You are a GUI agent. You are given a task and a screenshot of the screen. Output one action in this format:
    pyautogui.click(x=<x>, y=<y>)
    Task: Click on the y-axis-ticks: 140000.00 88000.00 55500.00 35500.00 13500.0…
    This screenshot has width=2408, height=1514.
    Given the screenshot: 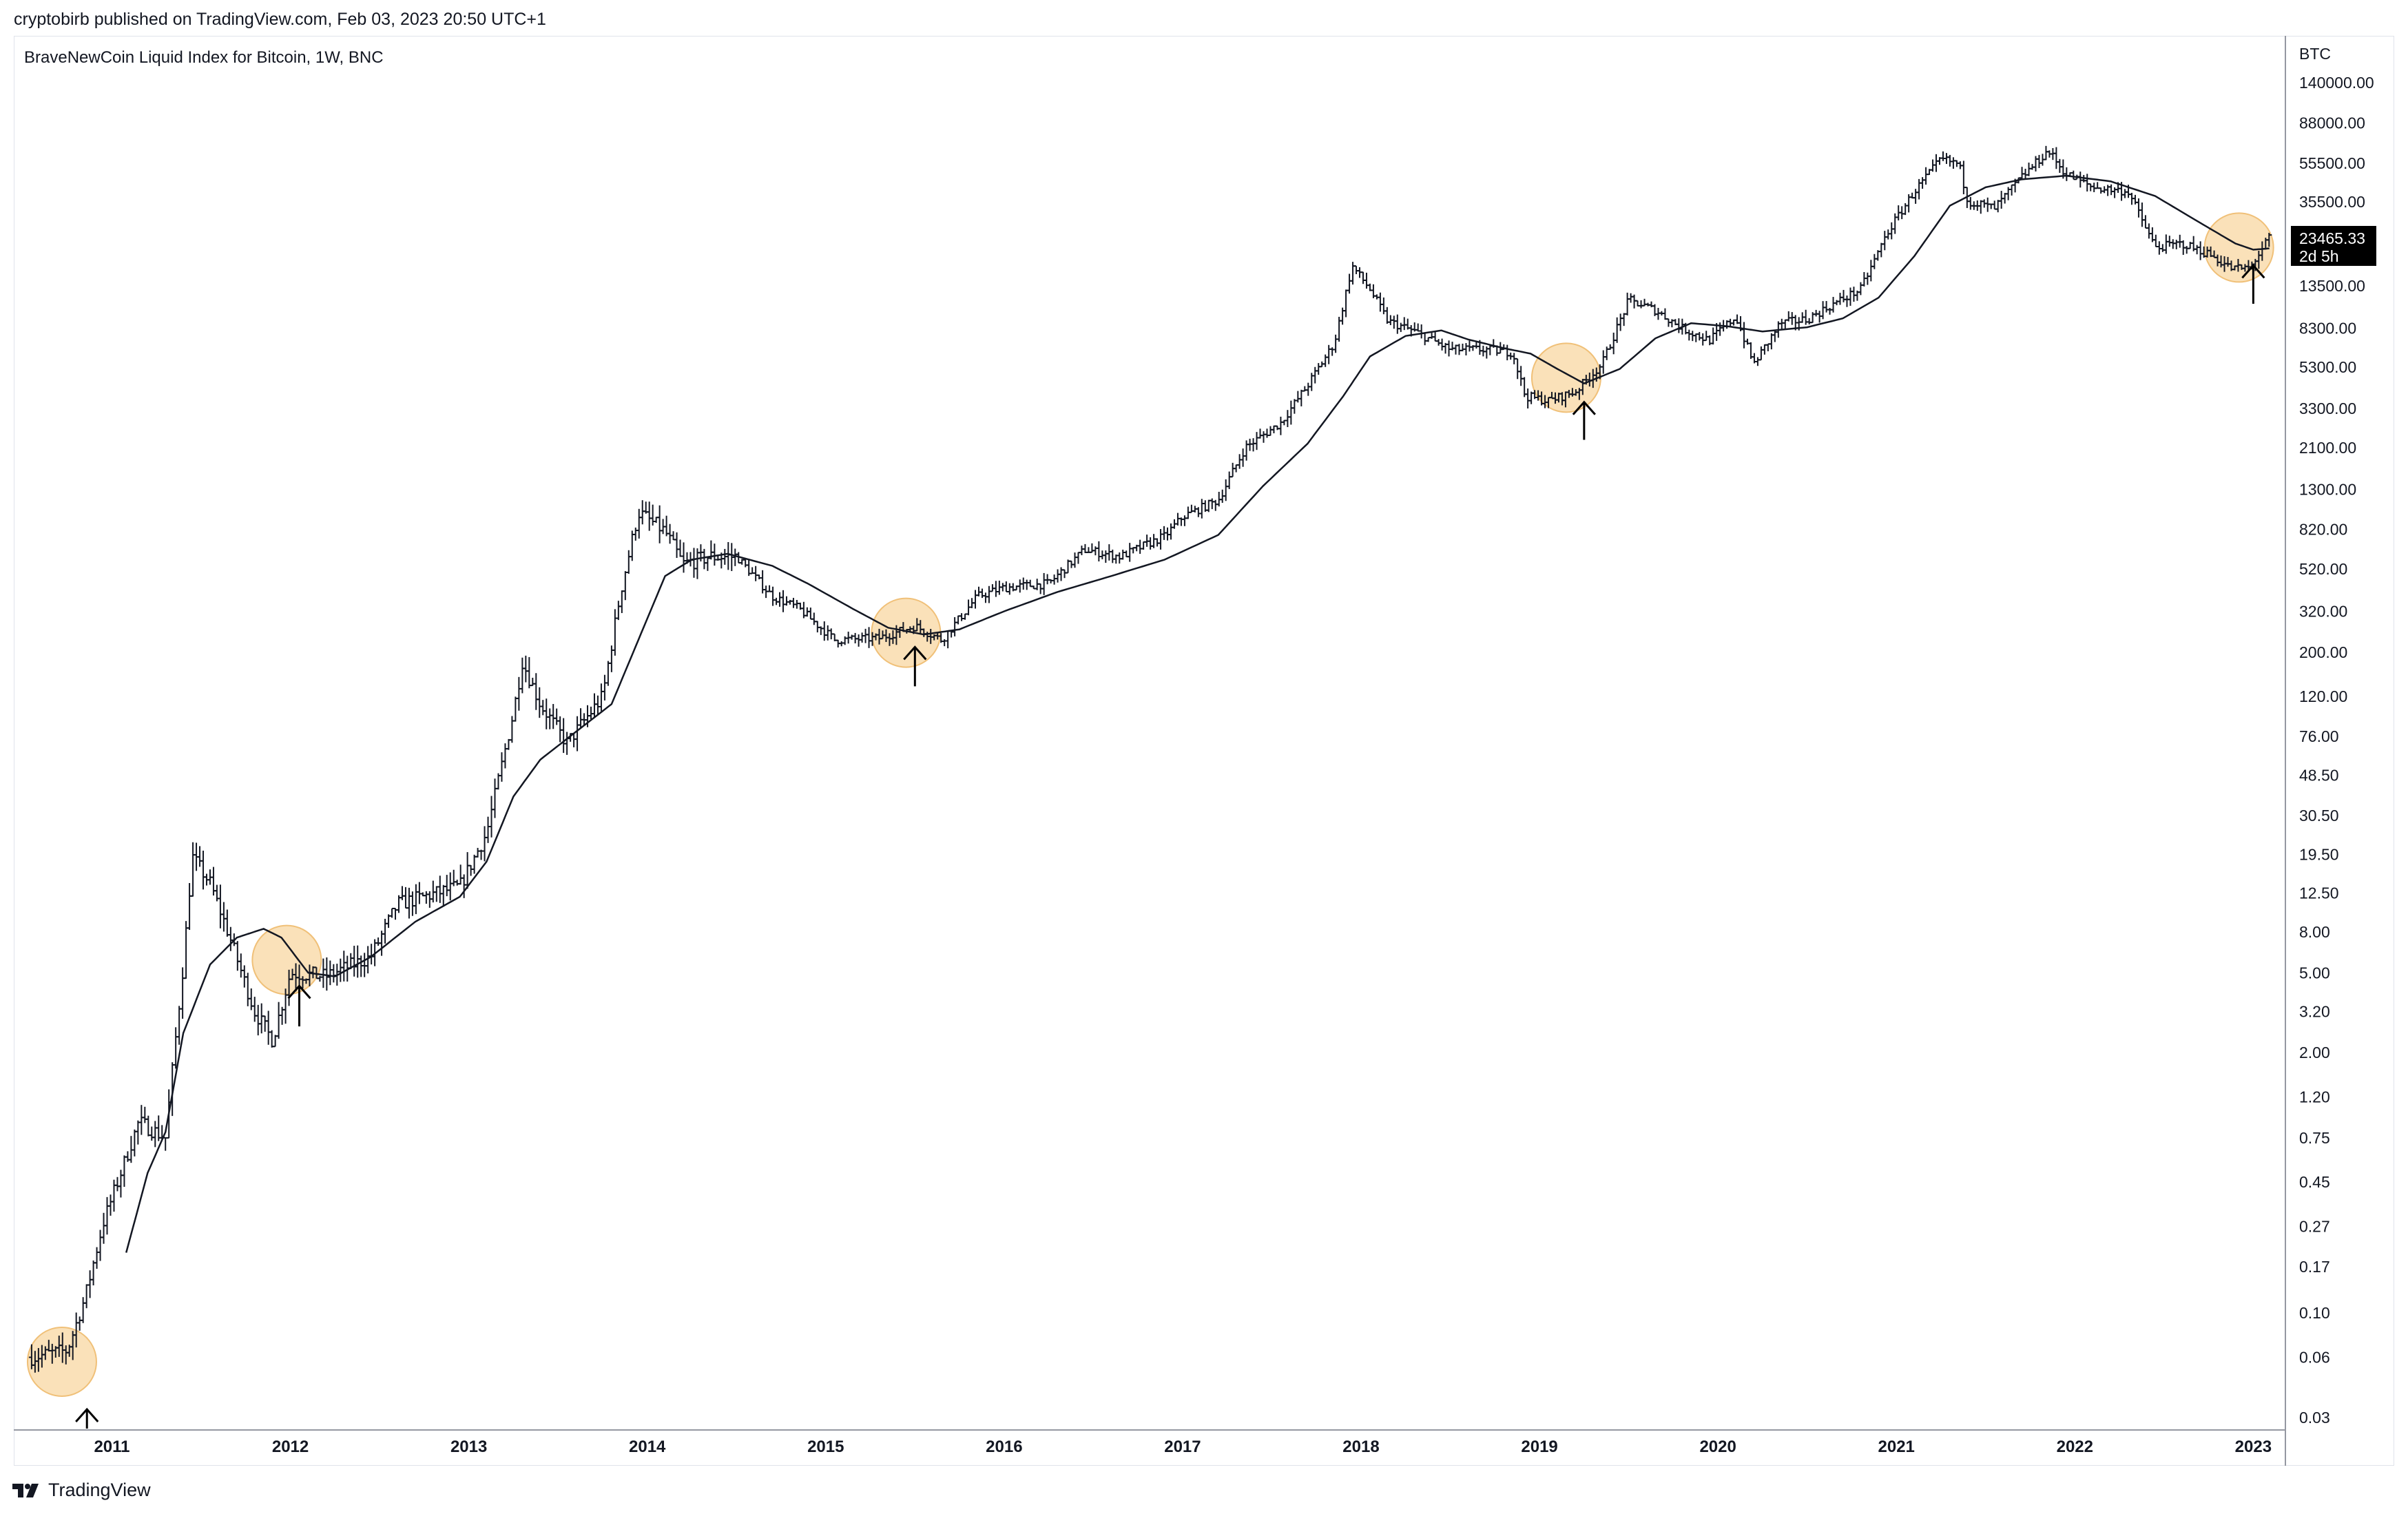 What is the action you would take?
    pyautogui.click(x=2336, y=751)
    